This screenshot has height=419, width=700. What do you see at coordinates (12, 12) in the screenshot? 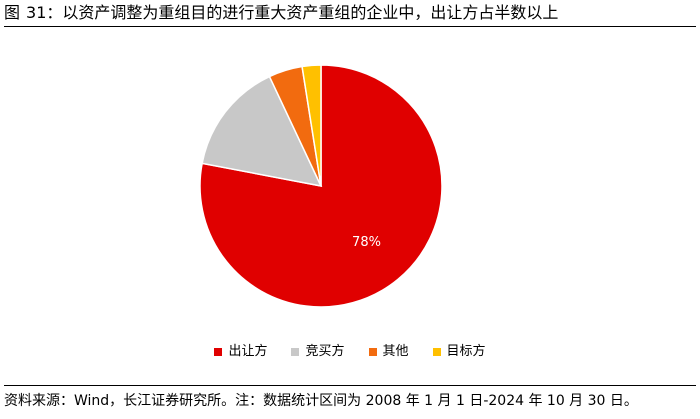
I see `figure-label: 图` at bounding box center [12, 12].